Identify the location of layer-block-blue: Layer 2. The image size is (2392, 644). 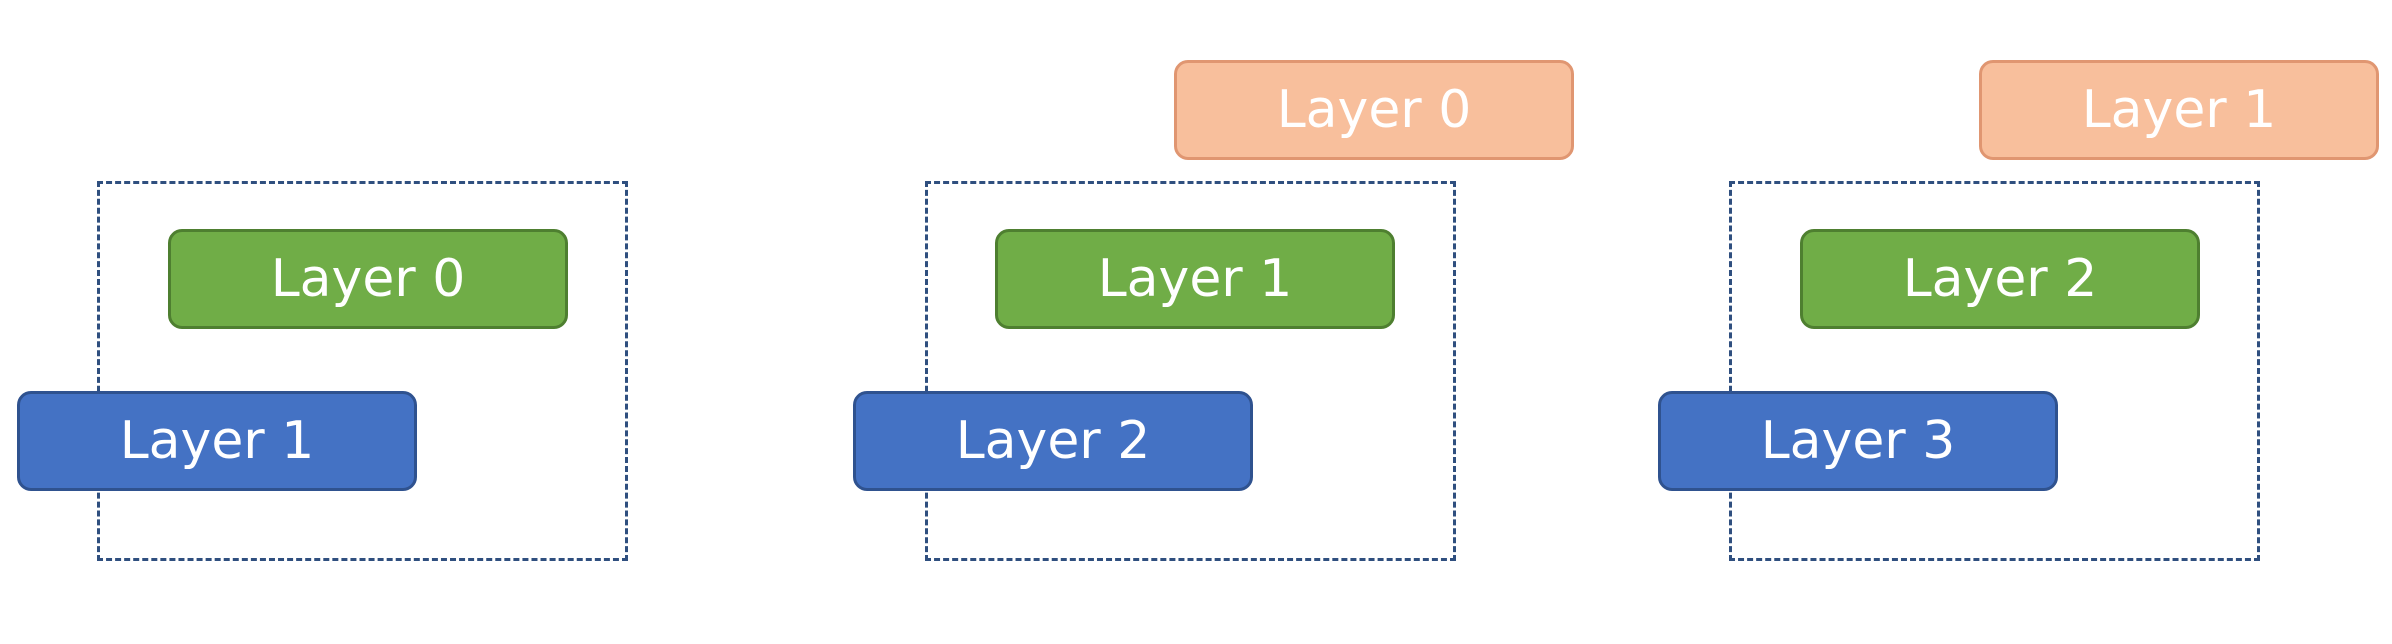
(1053, 441).